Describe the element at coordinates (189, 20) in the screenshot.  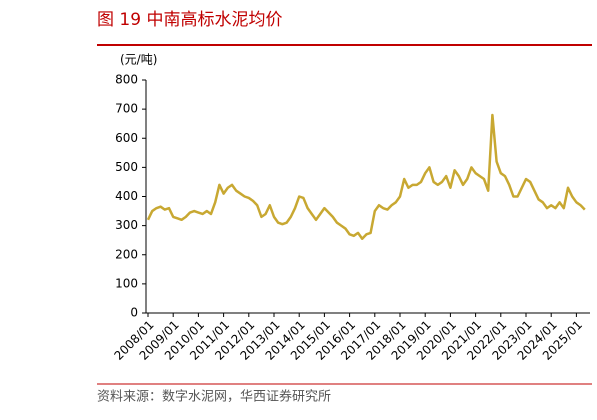
I see `chart-title: 图 19 中南高标水泥均价` at that location.